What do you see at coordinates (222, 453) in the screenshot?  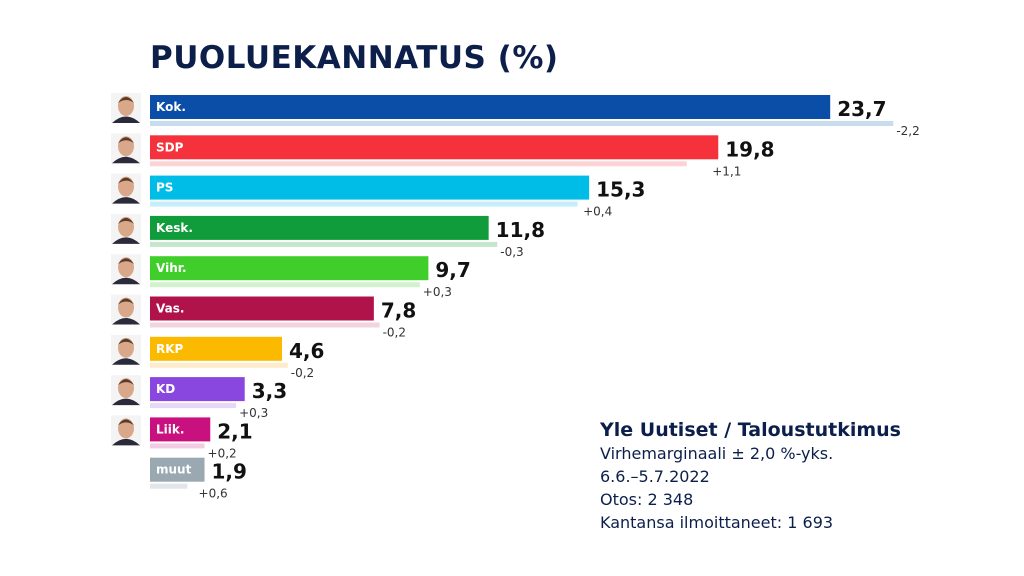 I see `change-label: +0,2` at bounding box center [222, 453].